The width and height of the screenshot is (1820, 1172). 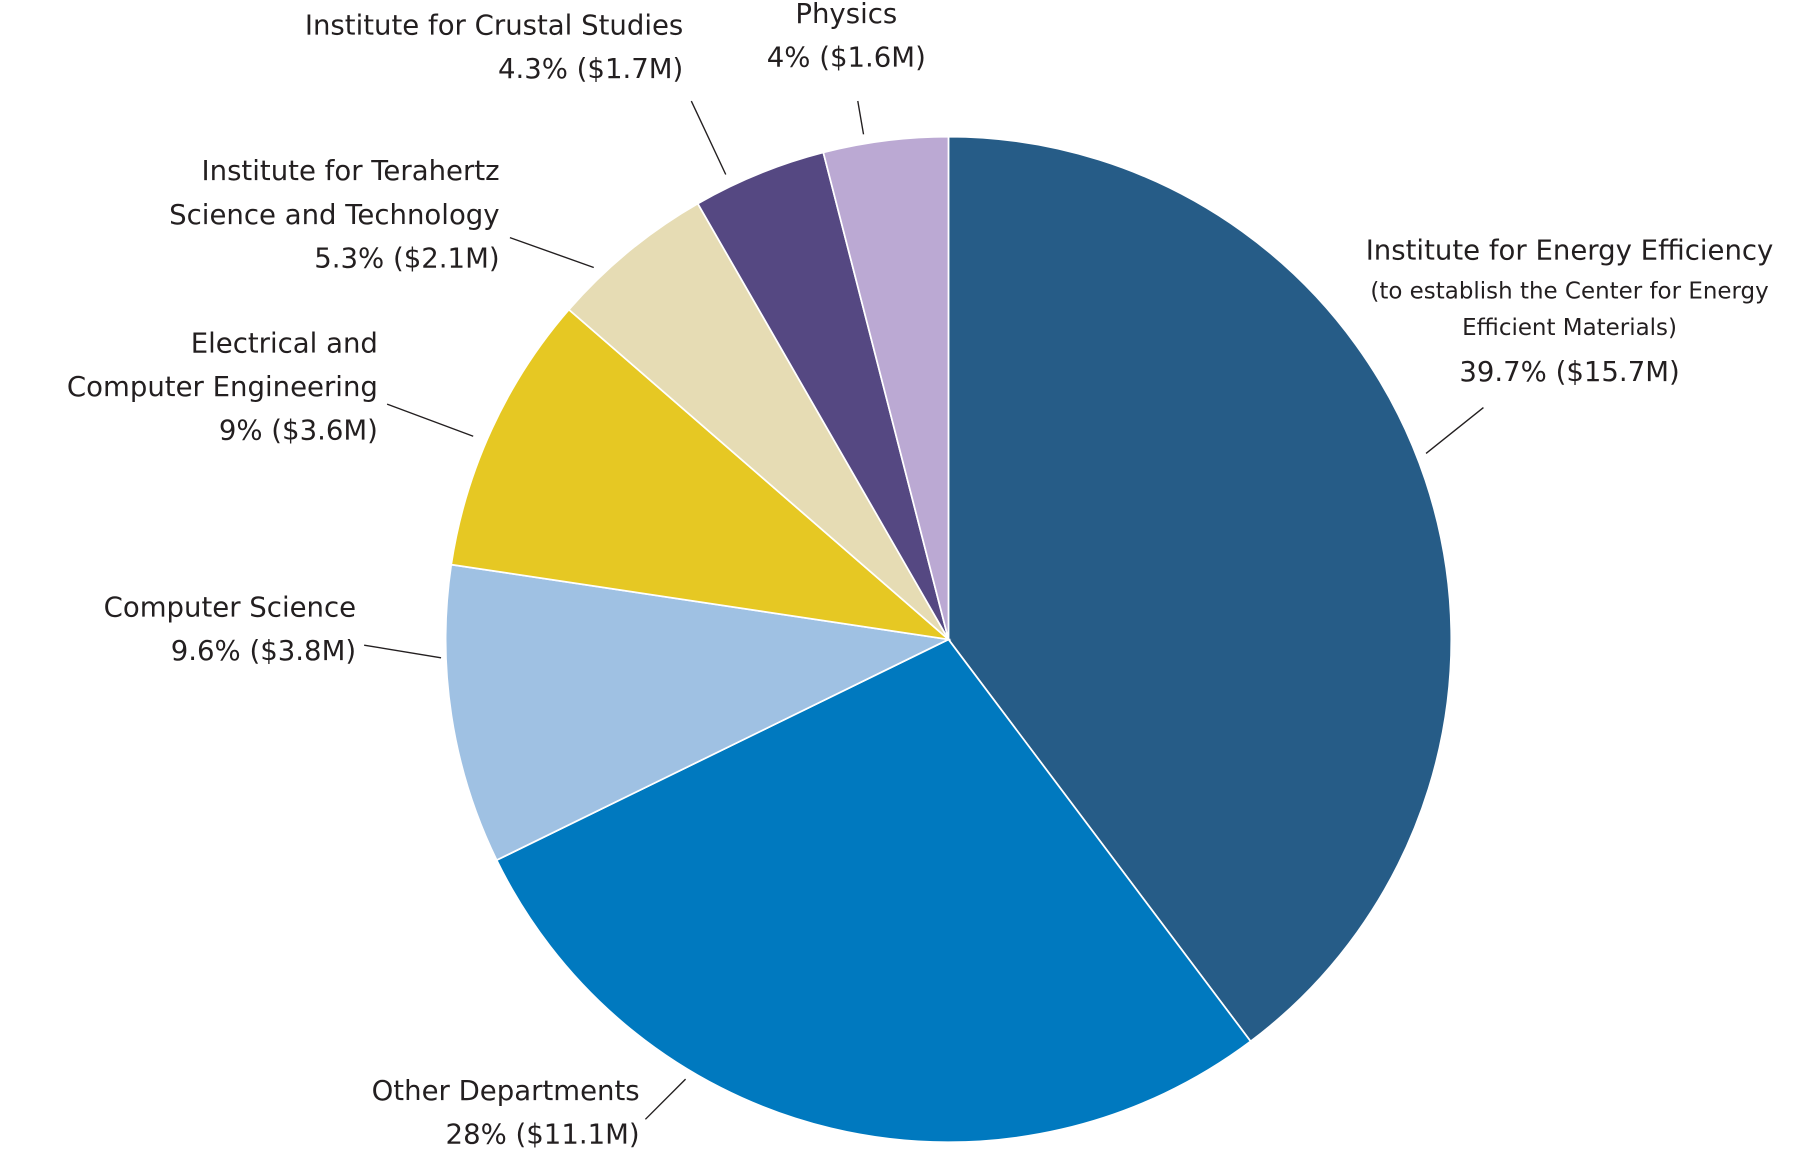 I want to click on slice-label: Institute for Crustal Studies, so click(x=494, y=25).